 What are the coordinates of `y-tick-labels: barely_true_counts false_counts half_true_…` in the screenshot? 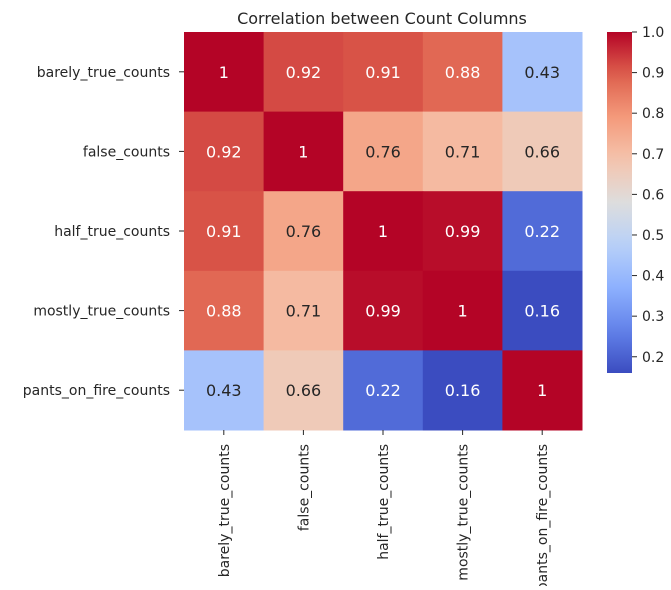 It's located at (103, 232).